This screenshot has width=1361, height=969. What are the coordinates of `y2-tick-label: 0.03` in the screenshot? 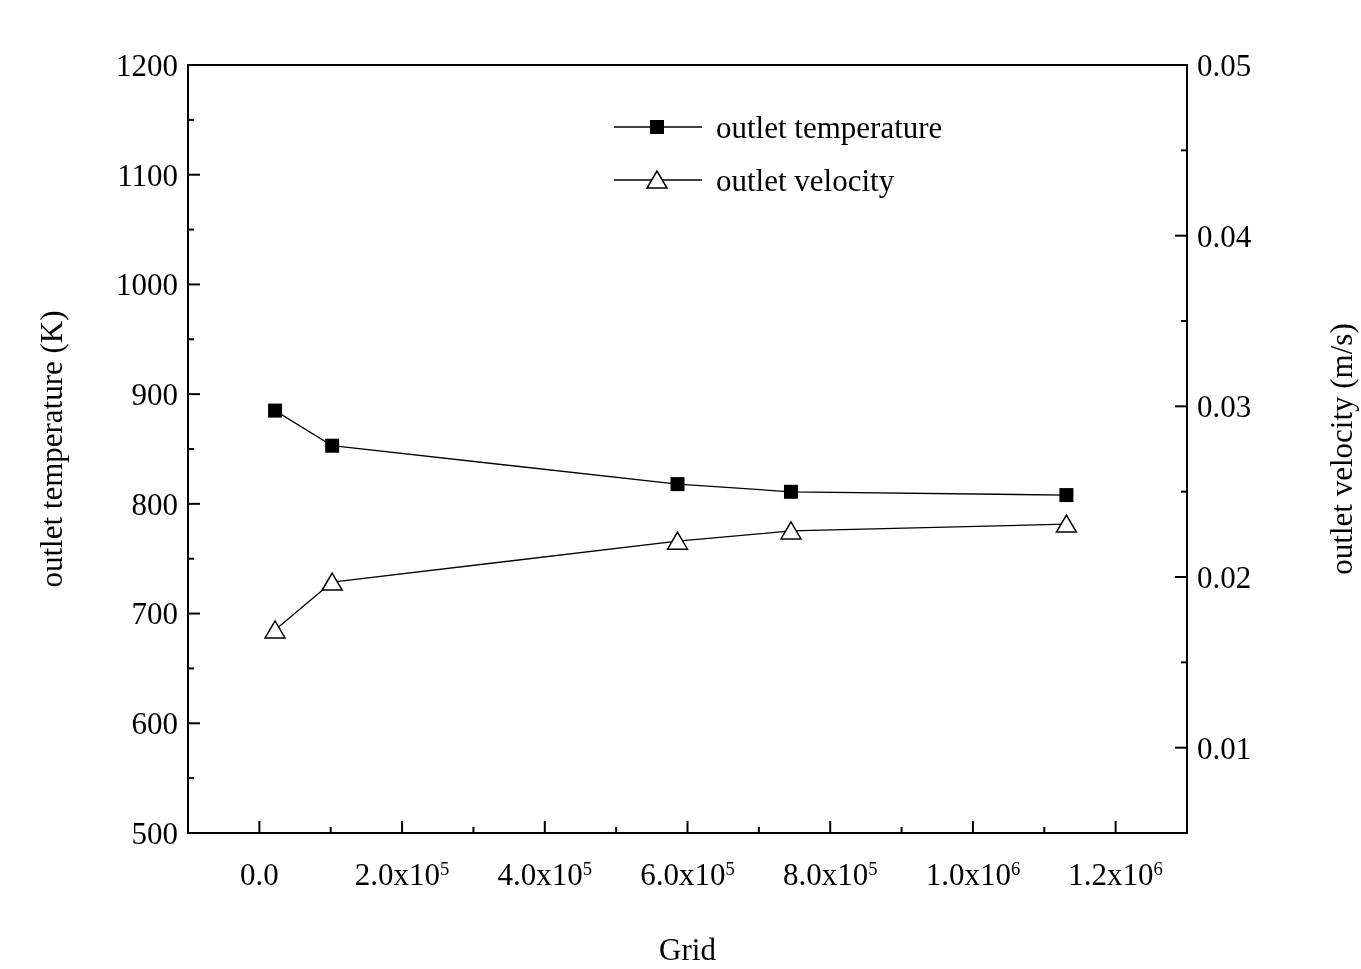 It's located at (1224, 407).